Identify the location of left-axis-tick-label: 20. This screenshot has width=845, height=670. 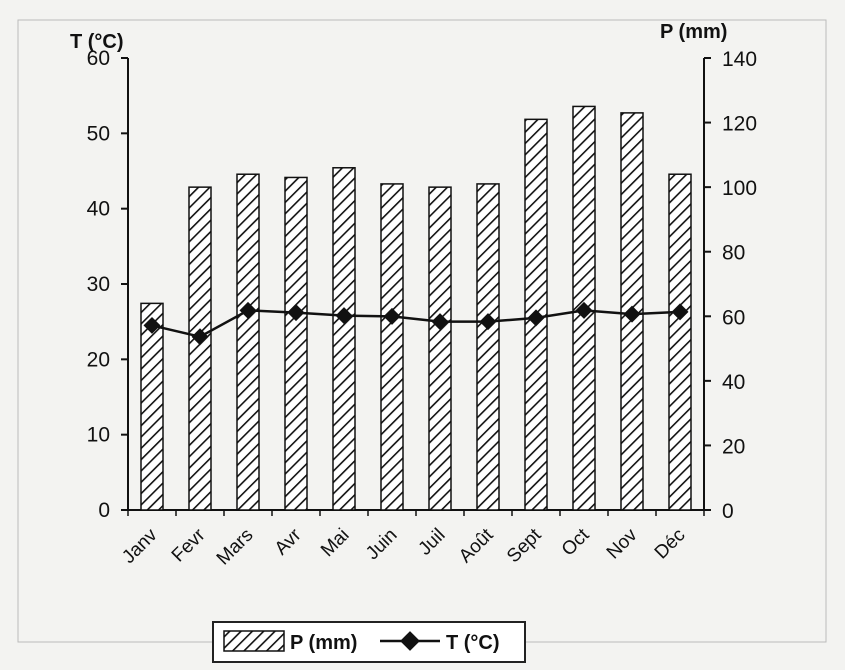
(98, 359).